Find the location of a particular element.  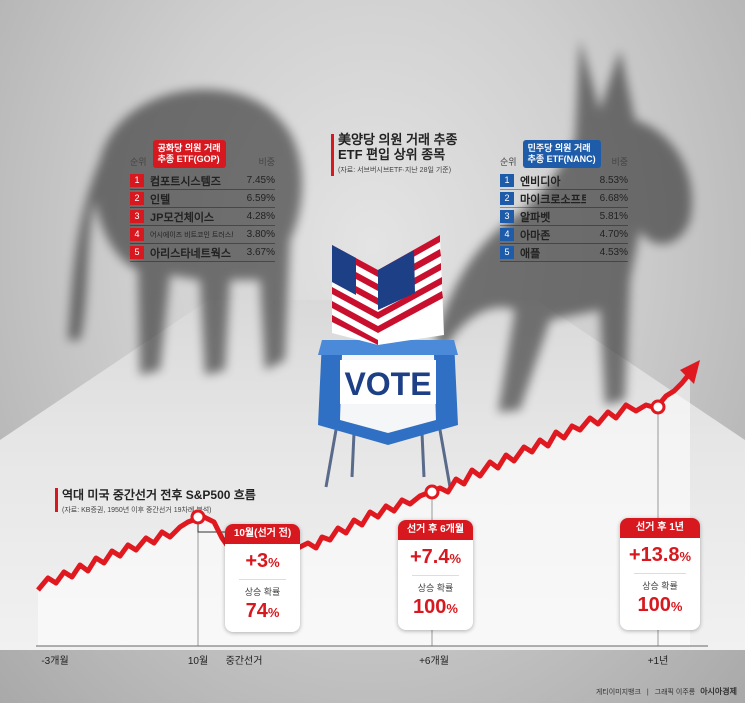

stock-name: 아마존 is located at coordinates (535, 235).